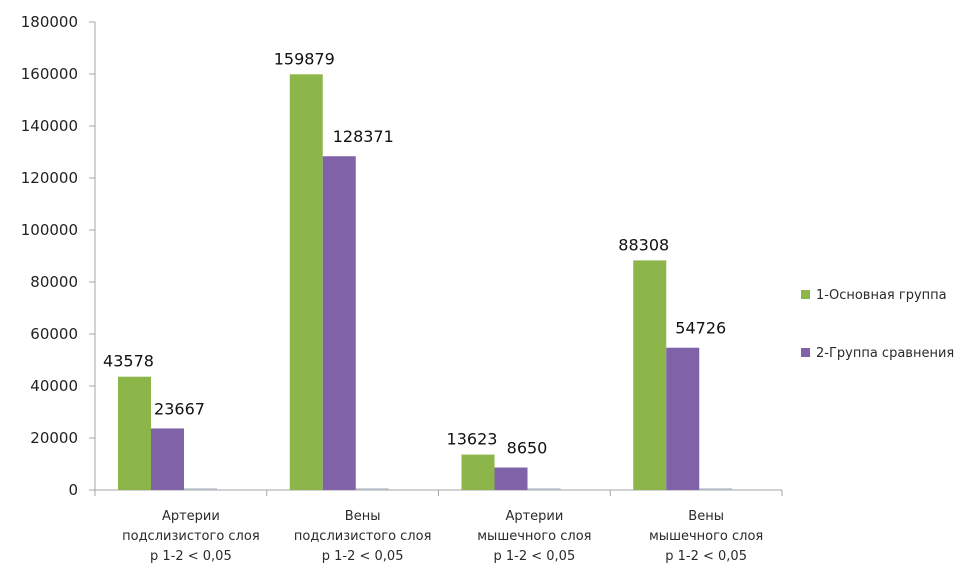  Describe the element at coordinates (54, 438) in the screenshot. I see `y-tick-label: 20000` at that location.